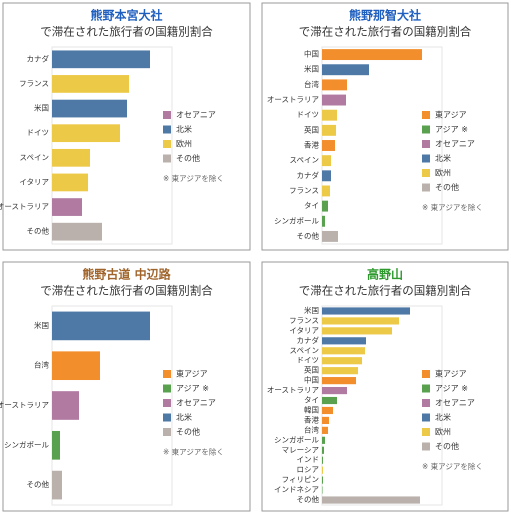 Image resolution: width=511 pixels, height=514 pixels. What do you see at coordinates (126, 274) in the screenshot?
I see `chart-title: 熊野古道 中辺路` at bounding box center [126, 274].